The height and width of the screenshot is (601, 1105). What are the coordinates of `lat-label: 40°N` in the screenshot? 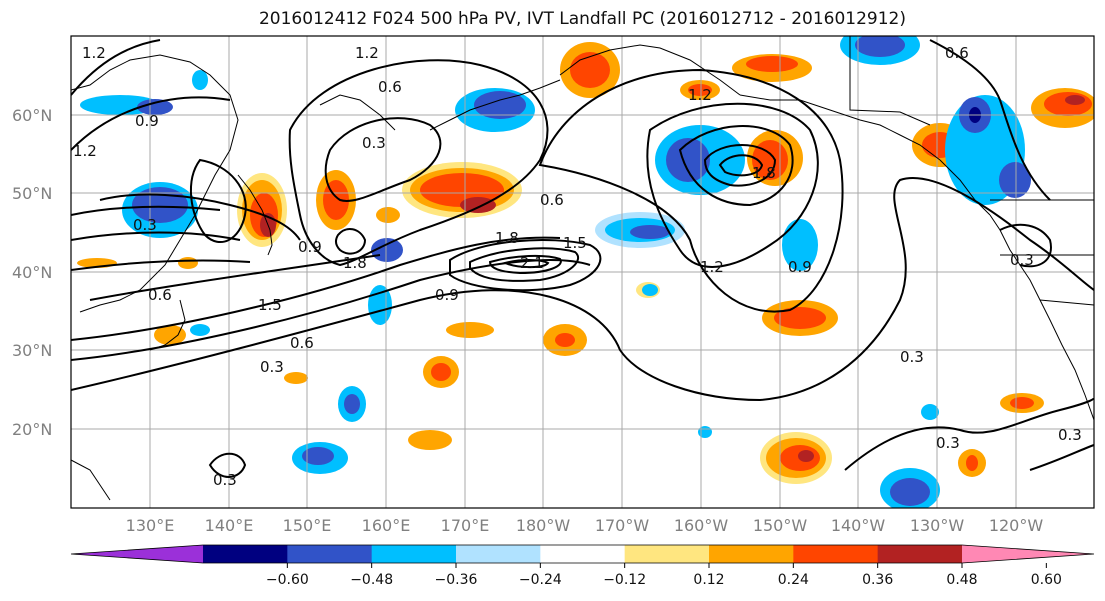 It's located at (32, 272).